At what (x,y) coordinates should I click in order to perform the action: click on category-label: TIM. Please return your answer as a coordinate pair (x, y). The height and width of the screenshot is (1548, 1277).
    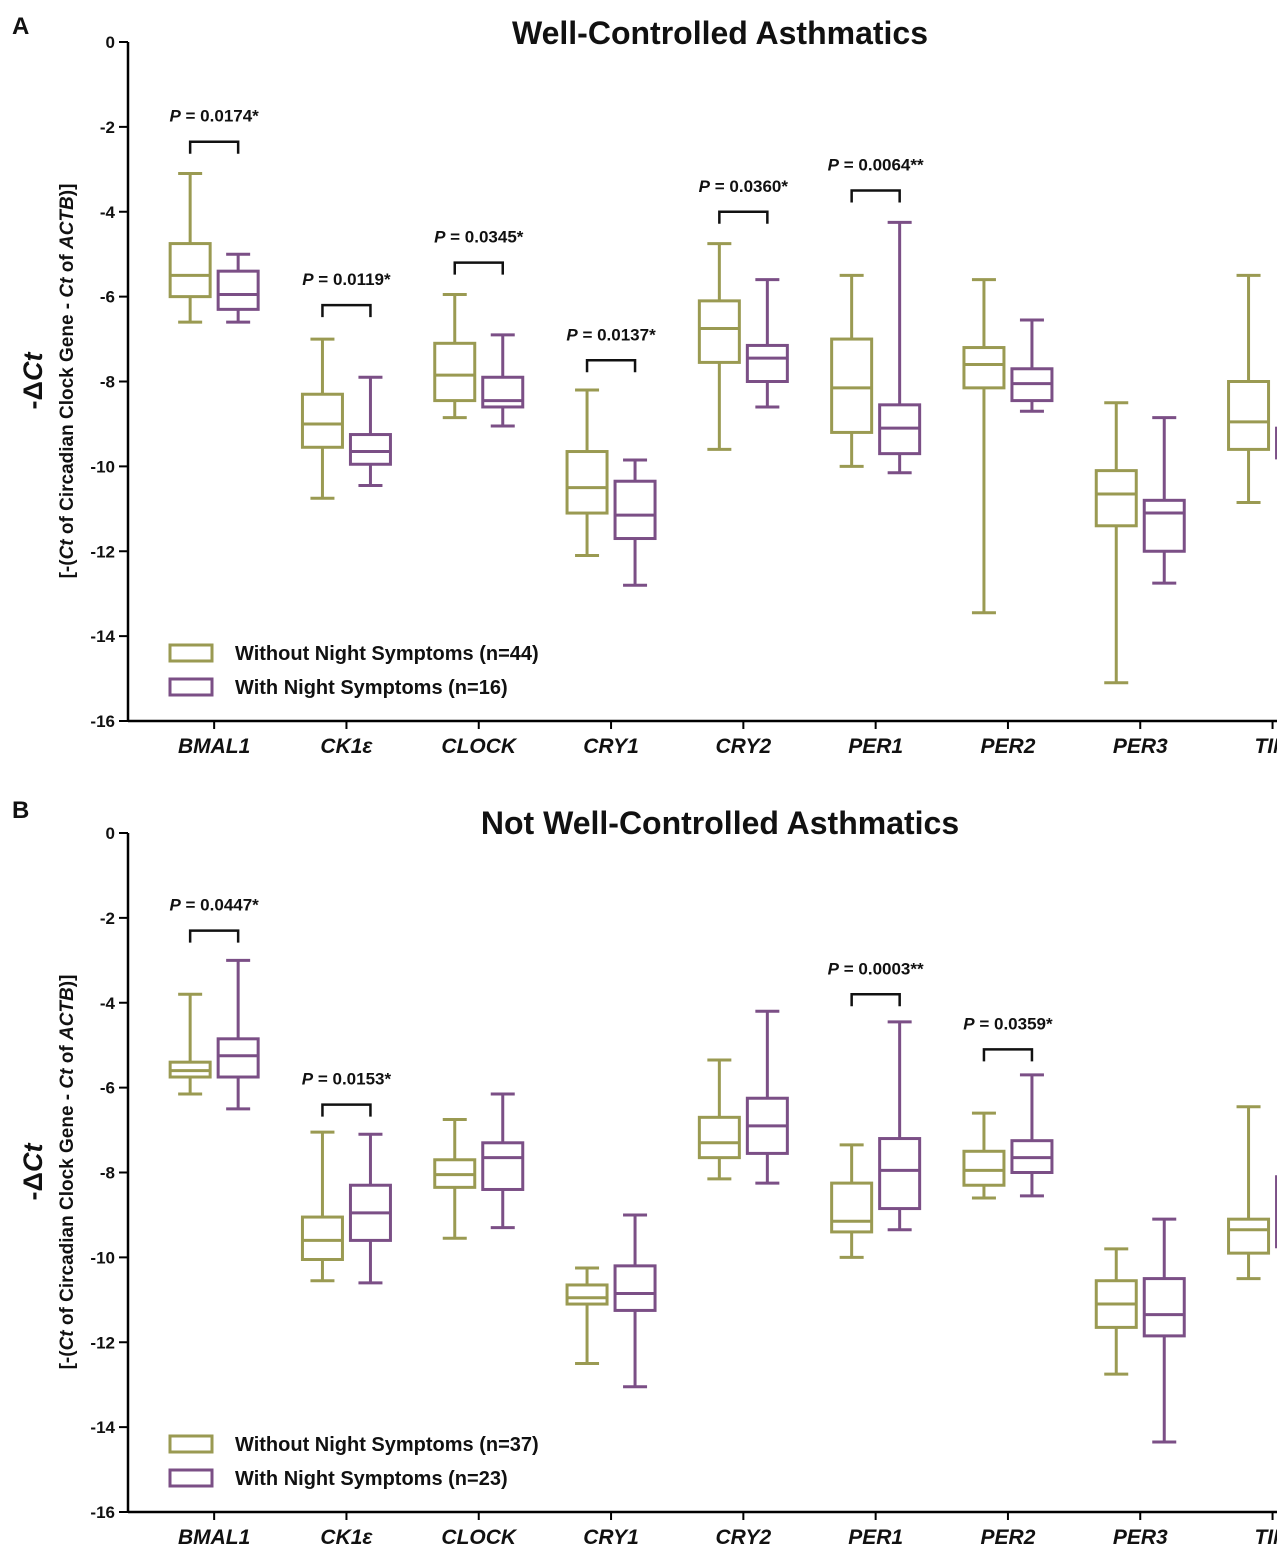
    Looking at the image, I should click on (1265, 1537).